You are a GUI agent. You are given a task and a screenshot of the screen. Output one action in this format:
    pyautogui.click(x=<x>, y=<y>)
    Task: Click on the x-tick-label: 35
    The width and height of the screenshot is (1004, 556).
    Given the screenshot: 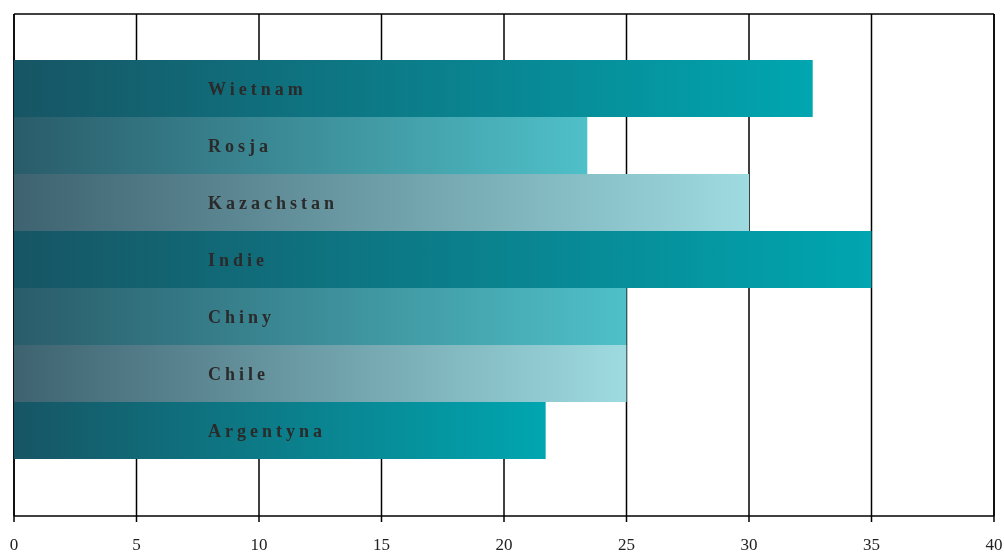 What is the action you would take?
    pyautogui.click(x=871, y=544)
    